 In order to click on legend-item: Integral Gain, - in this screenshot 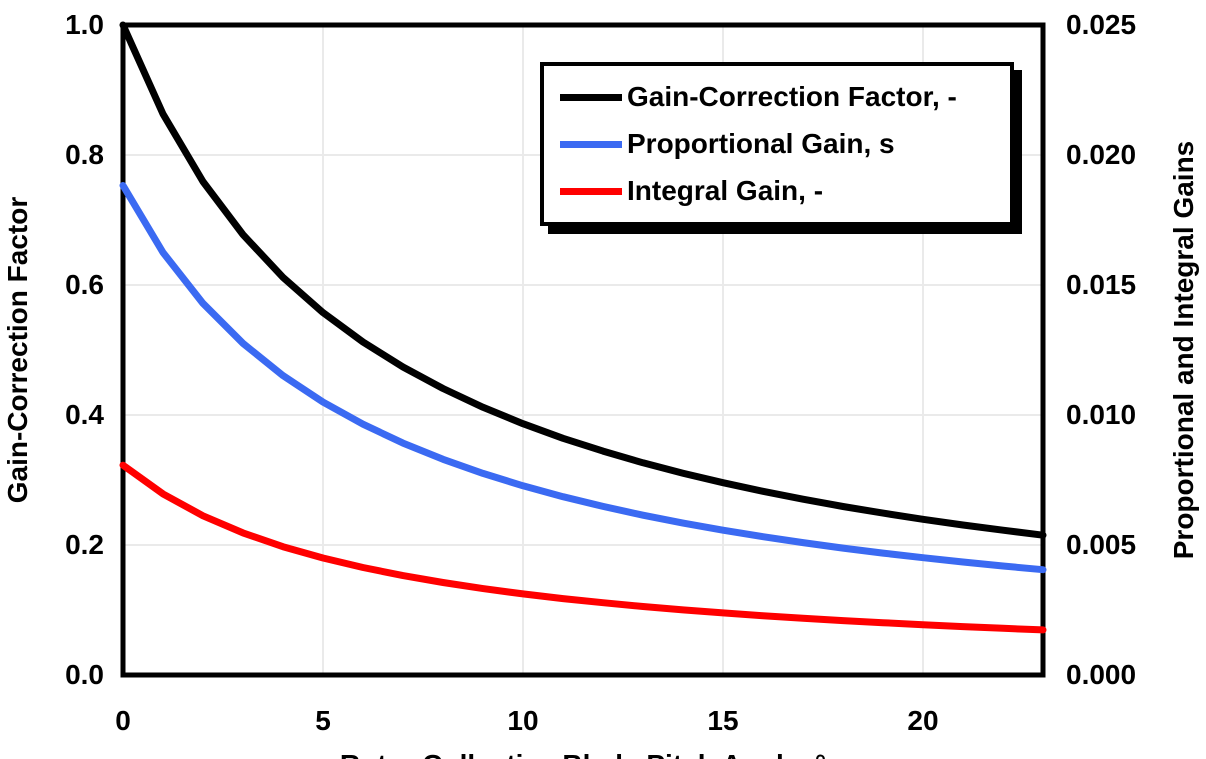, I will do `click(785, 191)`.